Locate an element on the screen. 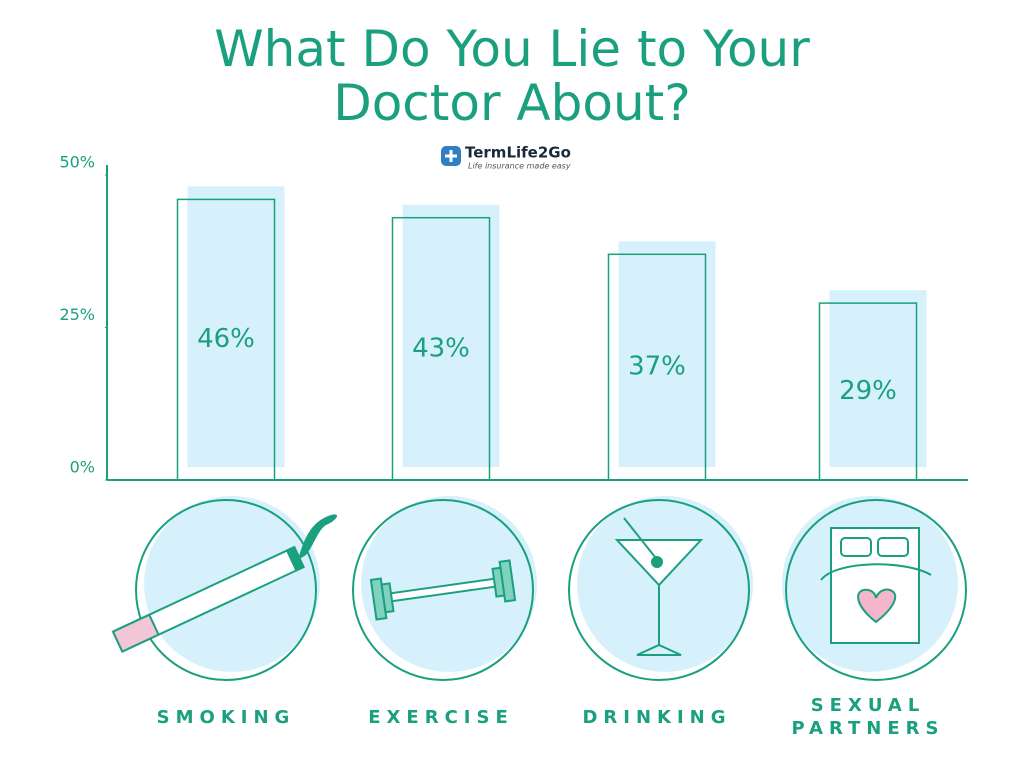 This screenshot has width=1024, height=779. logo: TermLife2Go Life insurance made easy is located at coordinates (506, 157).